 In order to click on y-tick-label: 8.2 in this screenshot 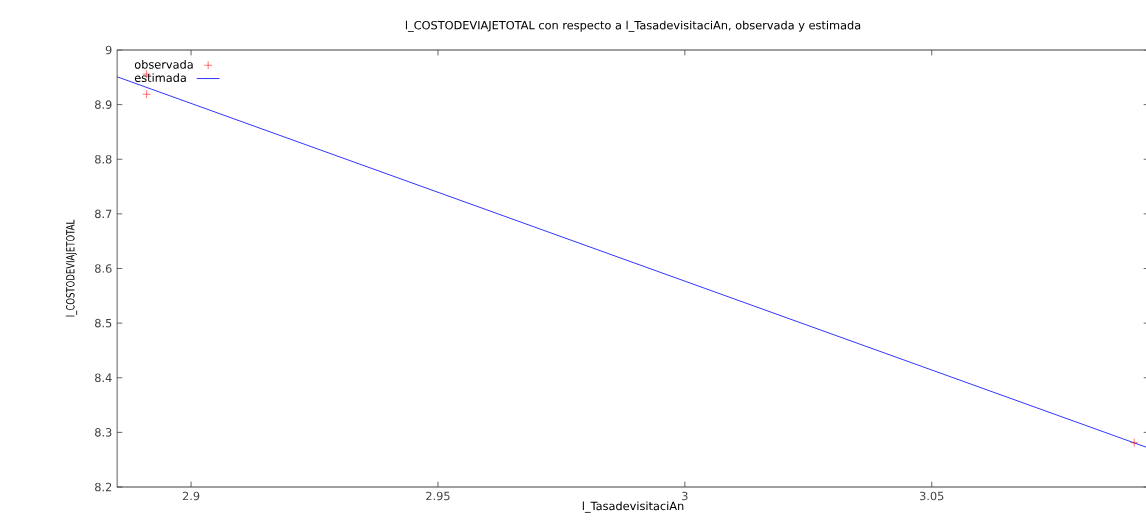, I will do `click(103, 487)`.